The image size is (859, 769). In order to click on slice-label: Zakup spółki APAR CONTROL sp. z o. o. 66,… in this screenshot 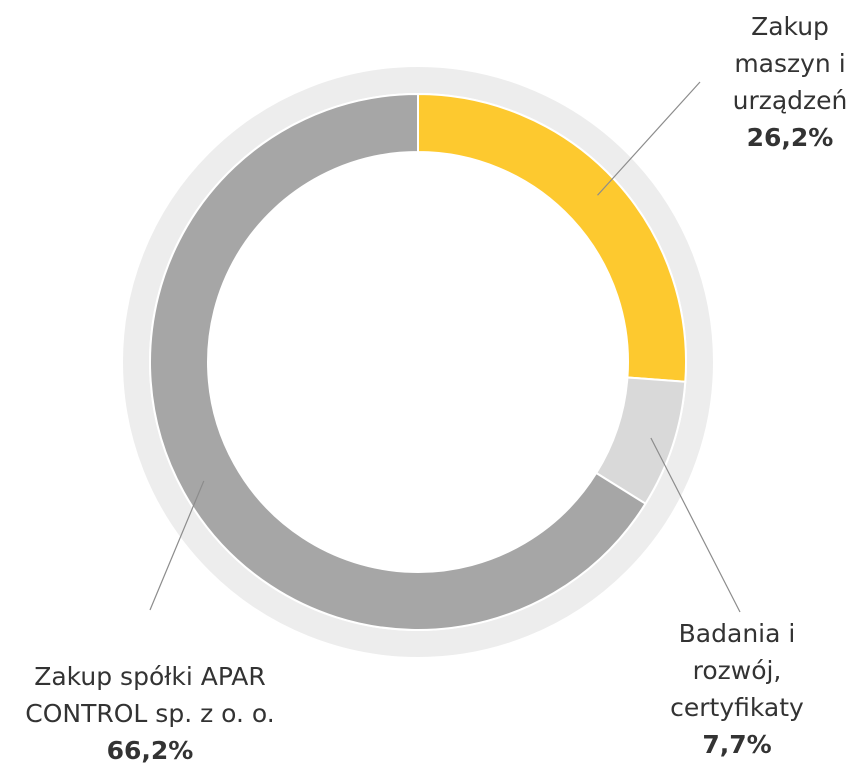, I will do `click(150, 713)`.